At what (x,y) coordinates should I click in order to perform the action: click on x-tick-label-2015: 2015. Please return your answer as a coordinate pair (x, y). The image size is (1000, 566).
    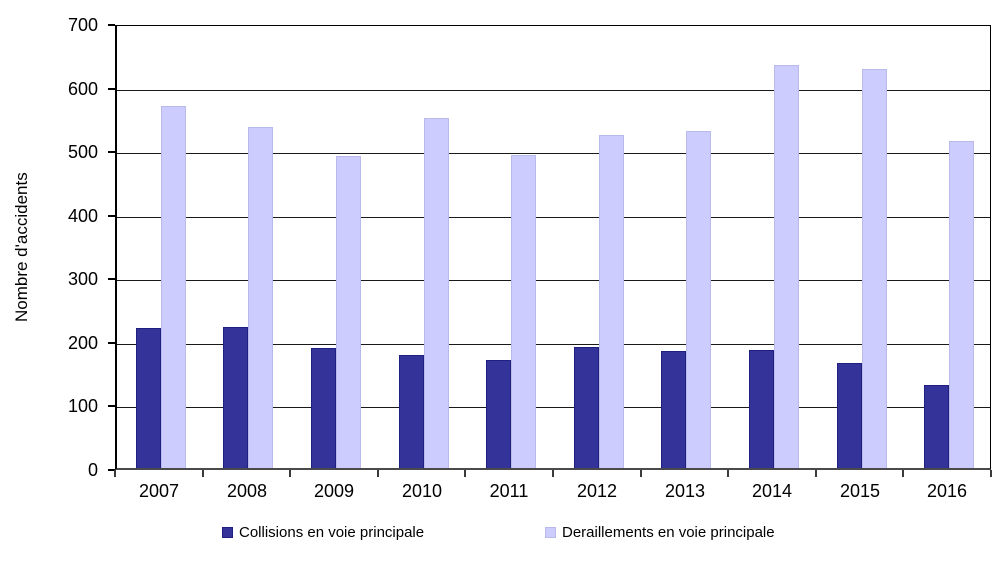
    Looking at the image, I should click on (860, 491).